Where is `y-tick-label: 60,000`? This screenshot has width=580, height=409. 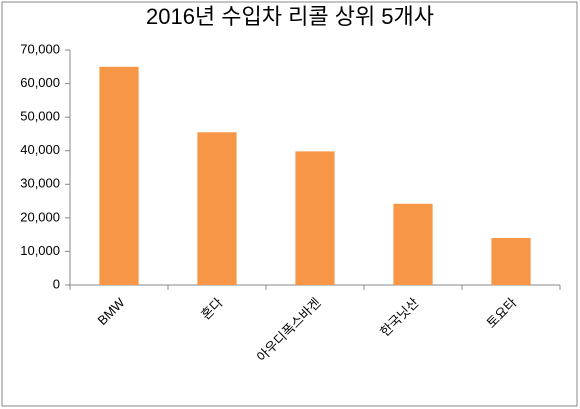
y-tick-label: 60,000 is located at coordinates (40, 82).